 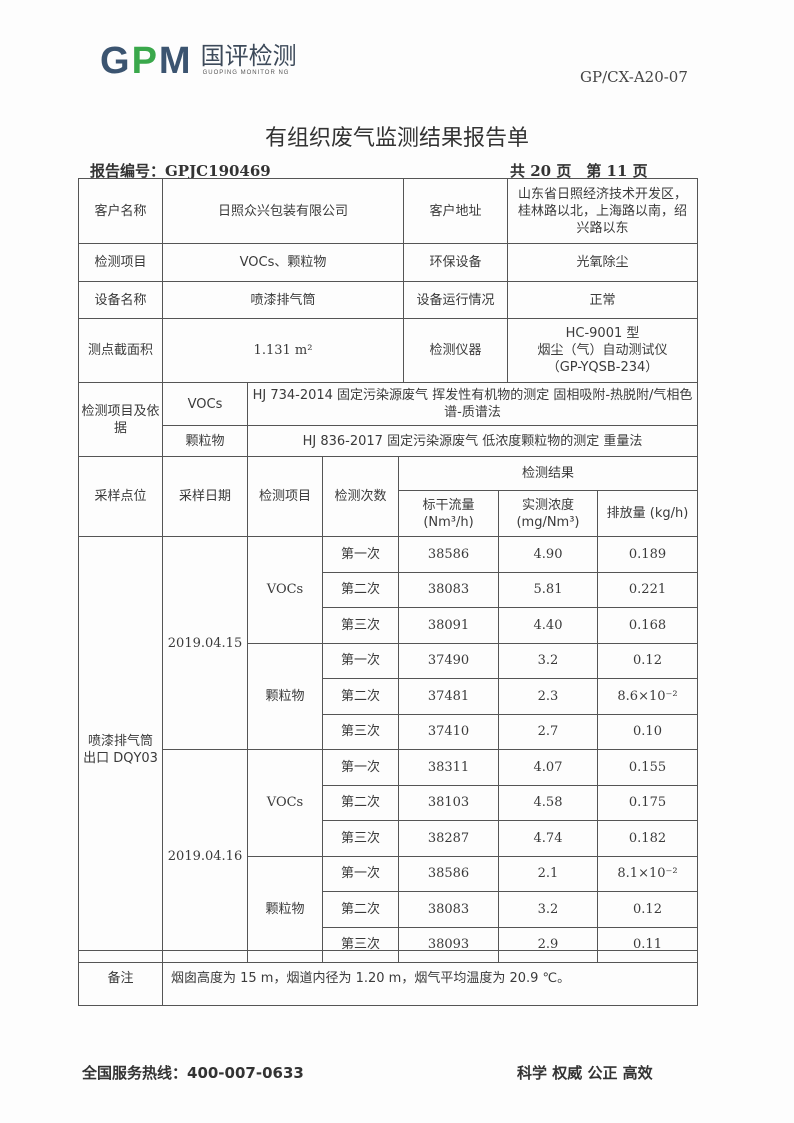 What do you see at coordinates (548, 873) in the screenshot?
I see `conc-value: 2.1` at bounding box center [548, 873].